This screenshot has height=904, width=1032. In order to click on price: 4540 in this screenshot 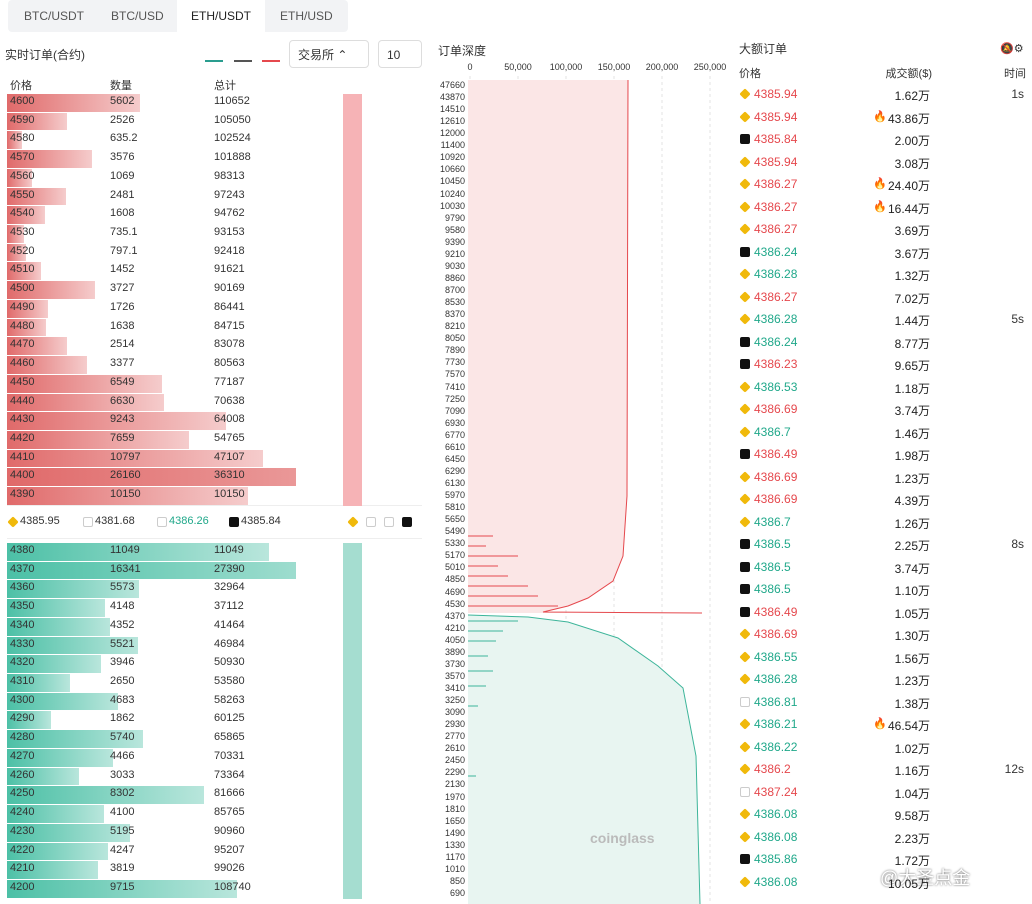, I will do `click(22, 213)`.